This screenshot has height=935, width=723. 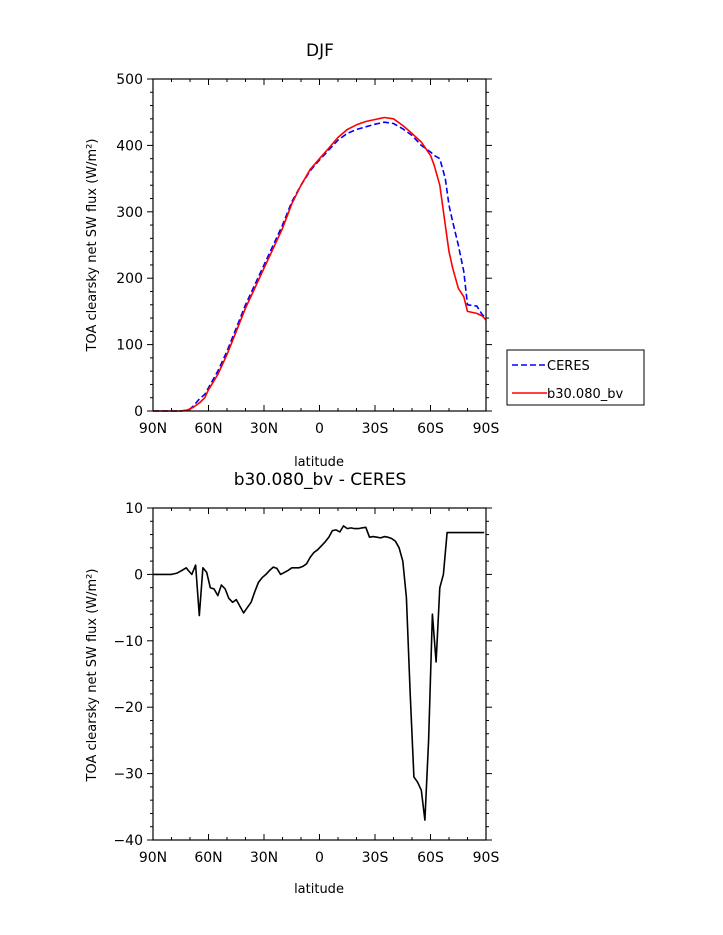 I want to click on y-axis-tick-labels: 0 100 200 300 400 500, so click(x=129, y=246).